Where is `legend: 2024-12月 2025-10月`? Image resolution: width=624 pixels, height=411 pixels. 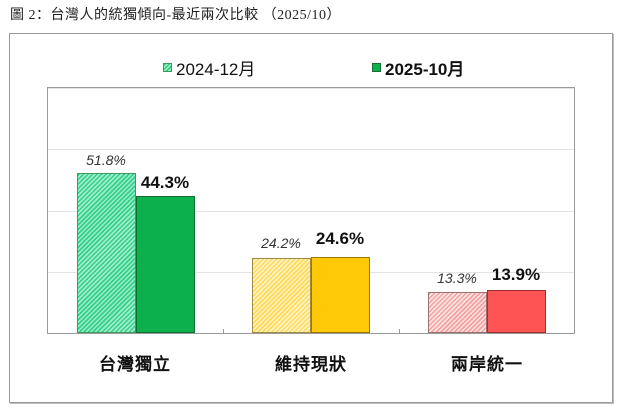
legend: 2024-12月 2025-10月 is located at coordinates (312, 67).